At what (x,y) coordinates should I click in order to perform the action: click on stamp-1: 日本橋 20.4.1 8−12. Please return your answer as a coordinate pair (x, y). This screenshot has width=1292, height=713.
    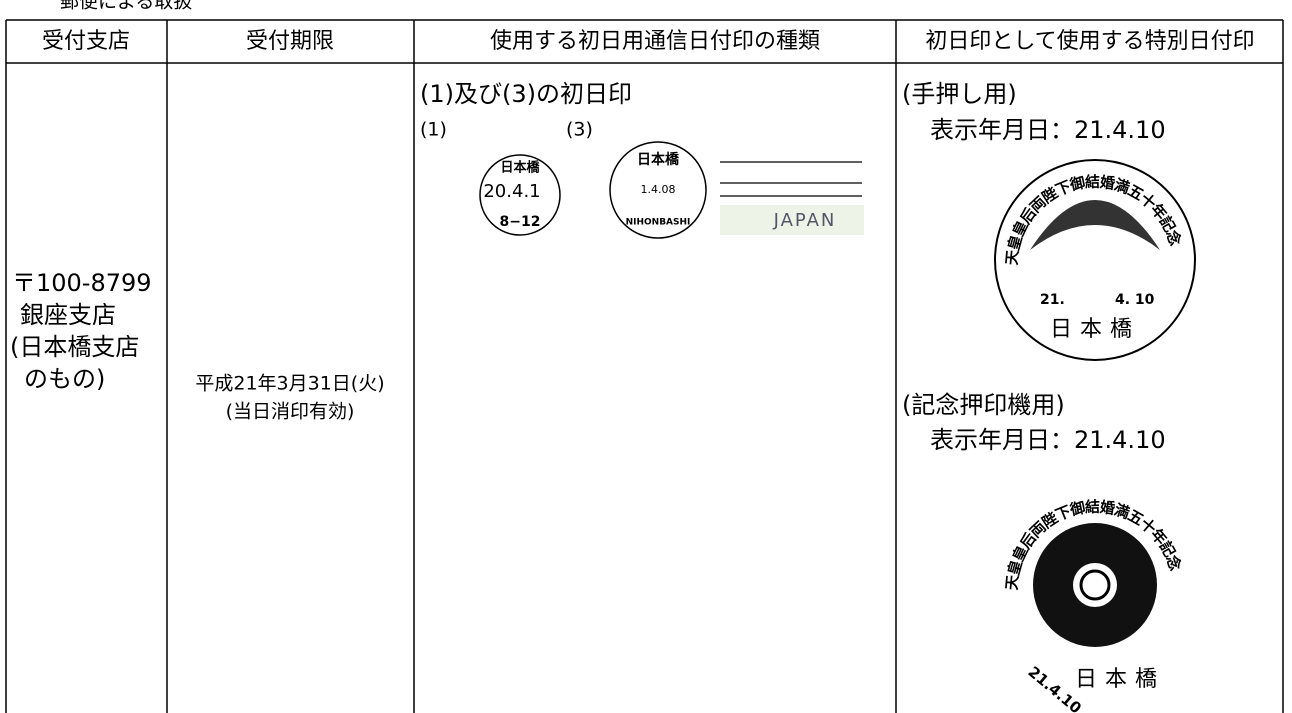
    Looking at the image, I should click on (520, 195).